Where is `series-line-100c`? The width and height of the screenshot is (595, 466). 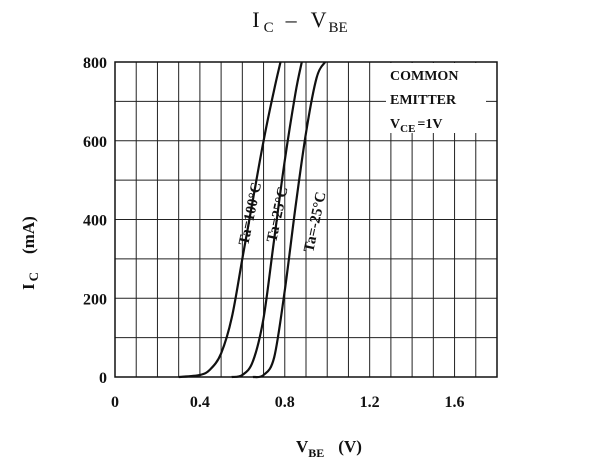
series-line-100c is located at coordinates (230, 220).